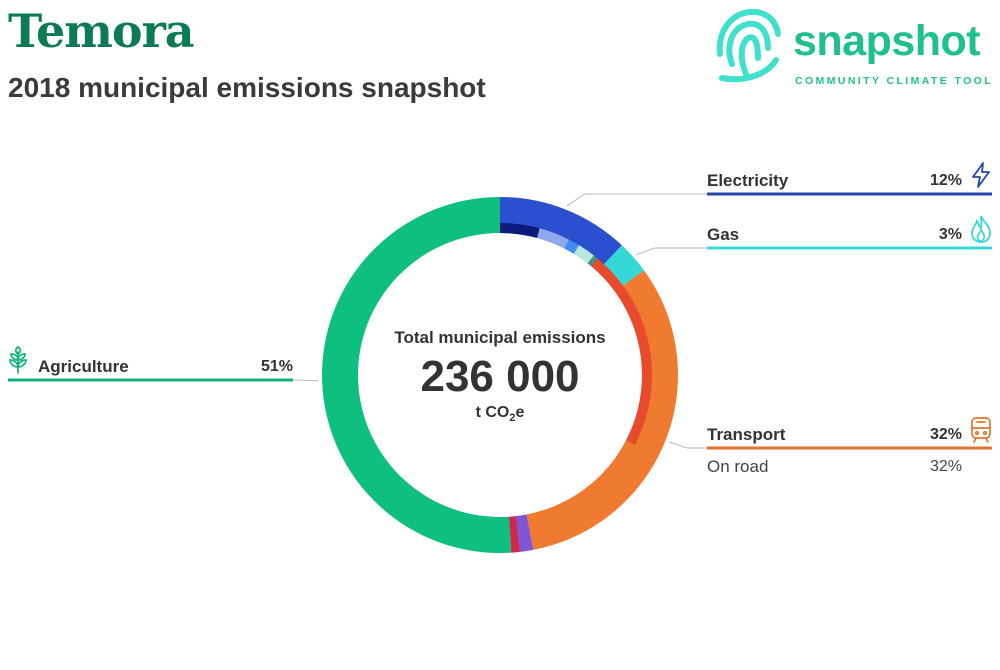 The height and width of the screenshot is (670, 1000). What do you see at coordinates (636, 200) in the screenshot?
I see `leader-electricity` at bounding box center [636, 200].